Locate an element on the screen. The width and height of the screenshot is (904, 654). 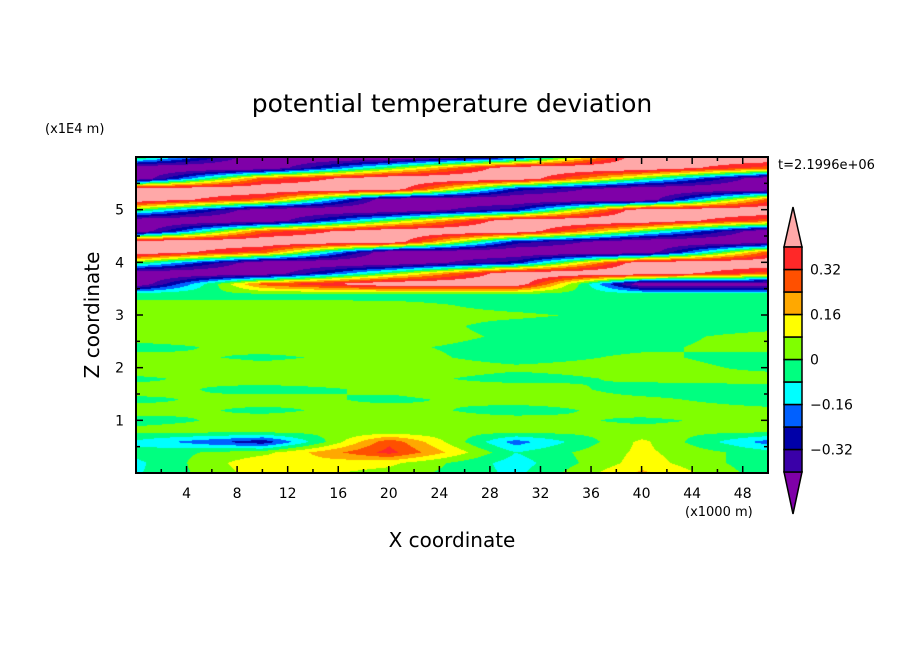
x-tick-label: 12 is located at coordinates (288, 494).